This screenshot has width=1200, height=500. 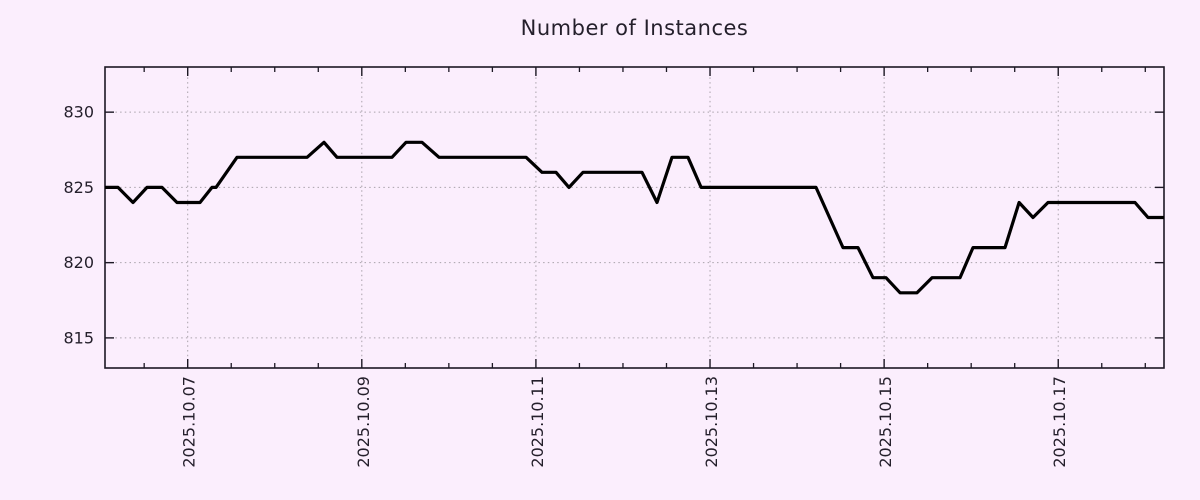 What do you see at coordinates (1059, 422) in the screenshot?
I see `x-tick-label: 2025.10.17` at bounding box center [1059, 422].